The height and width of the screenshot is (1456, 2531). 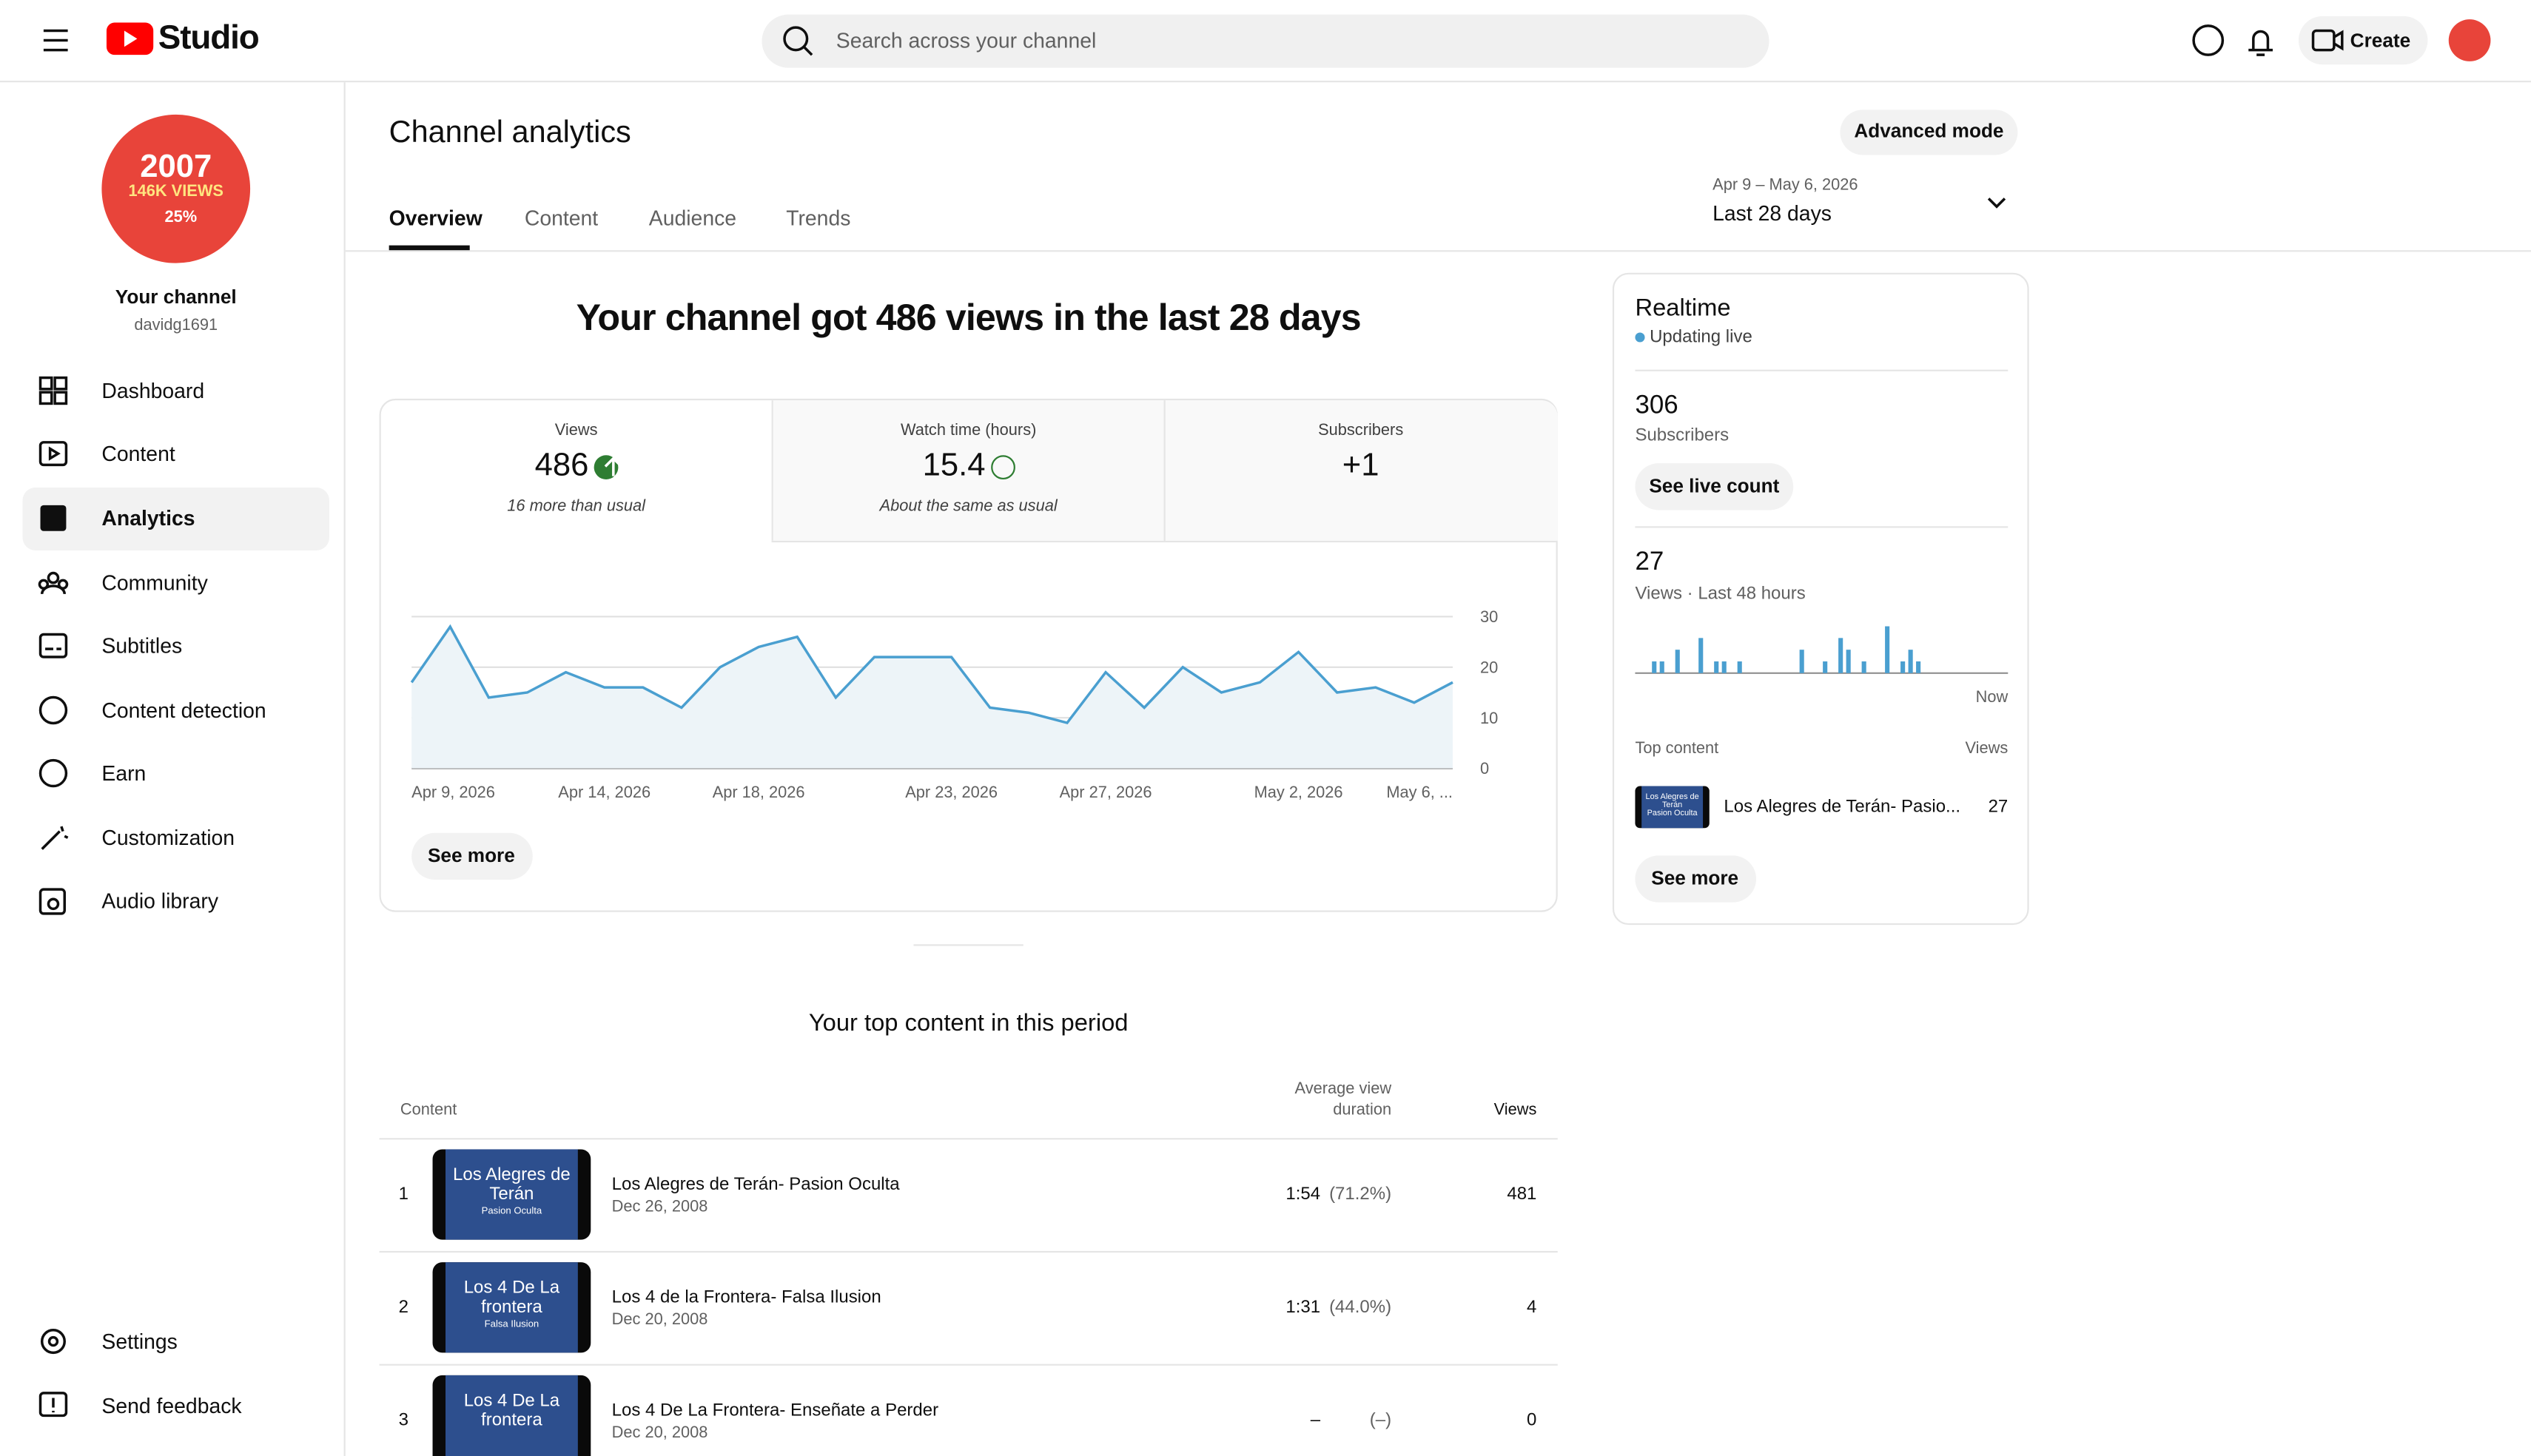 What do you see at coordinates (1361, 431) in the screenshot?
I see `metric-label: Subscribers` at bounding box center [1361, 431].